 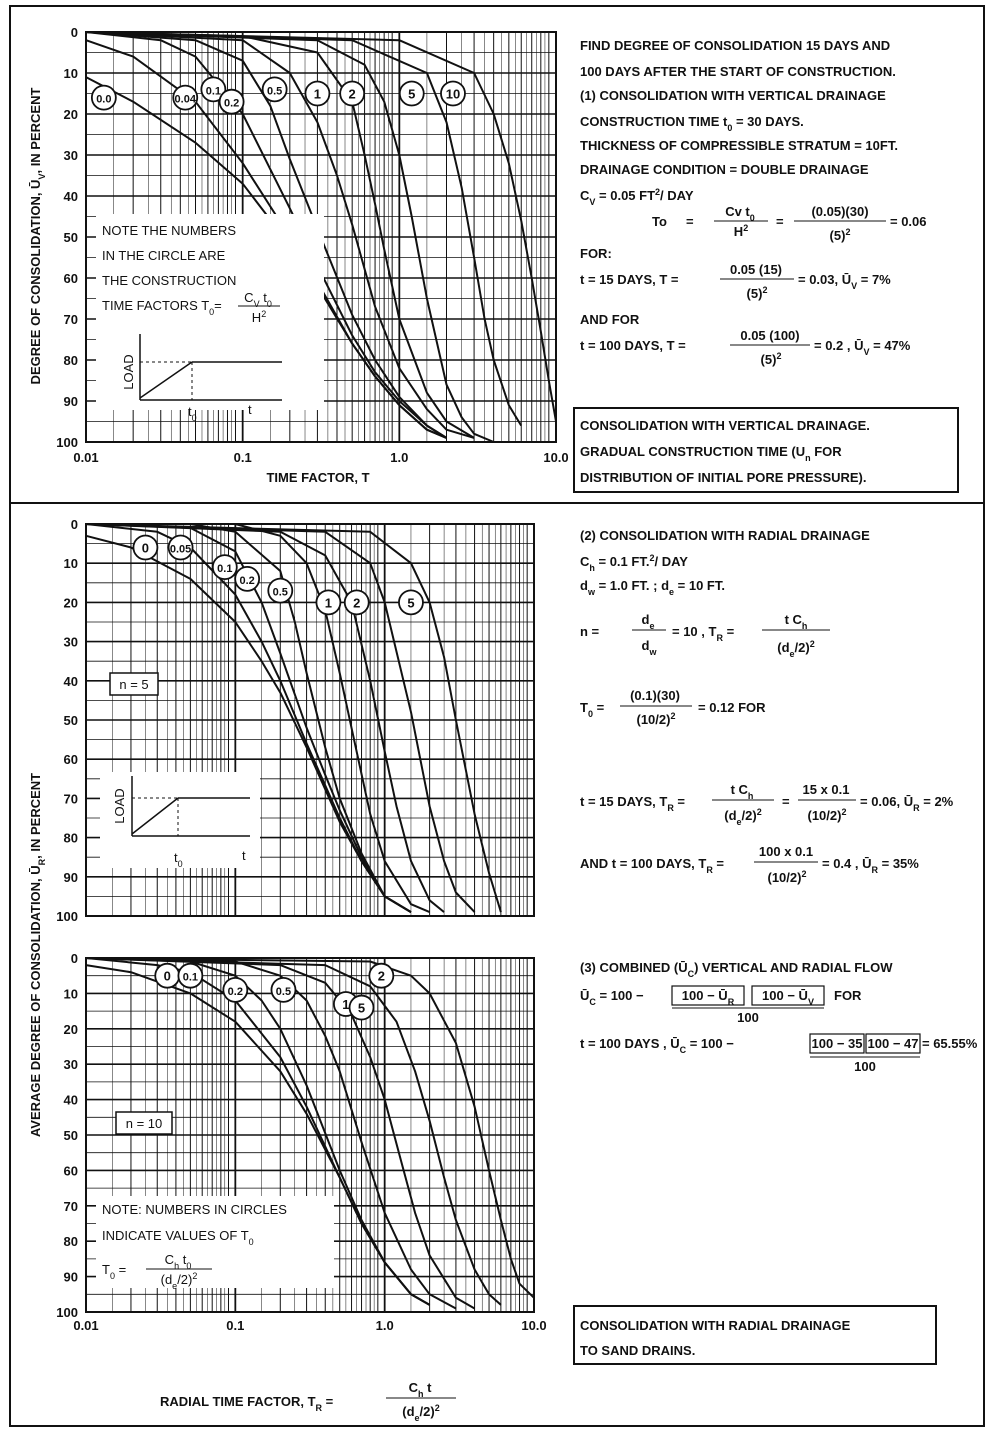 I want to click on top-t0-label: t0, so click(x=192, y=413).